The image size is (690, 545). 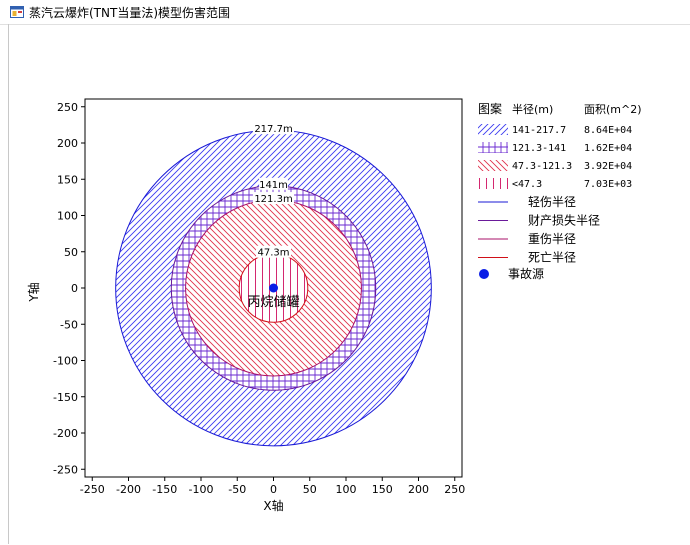 I want to click on legend-area-3: 7.03E+03, so click(x=608, y=184).